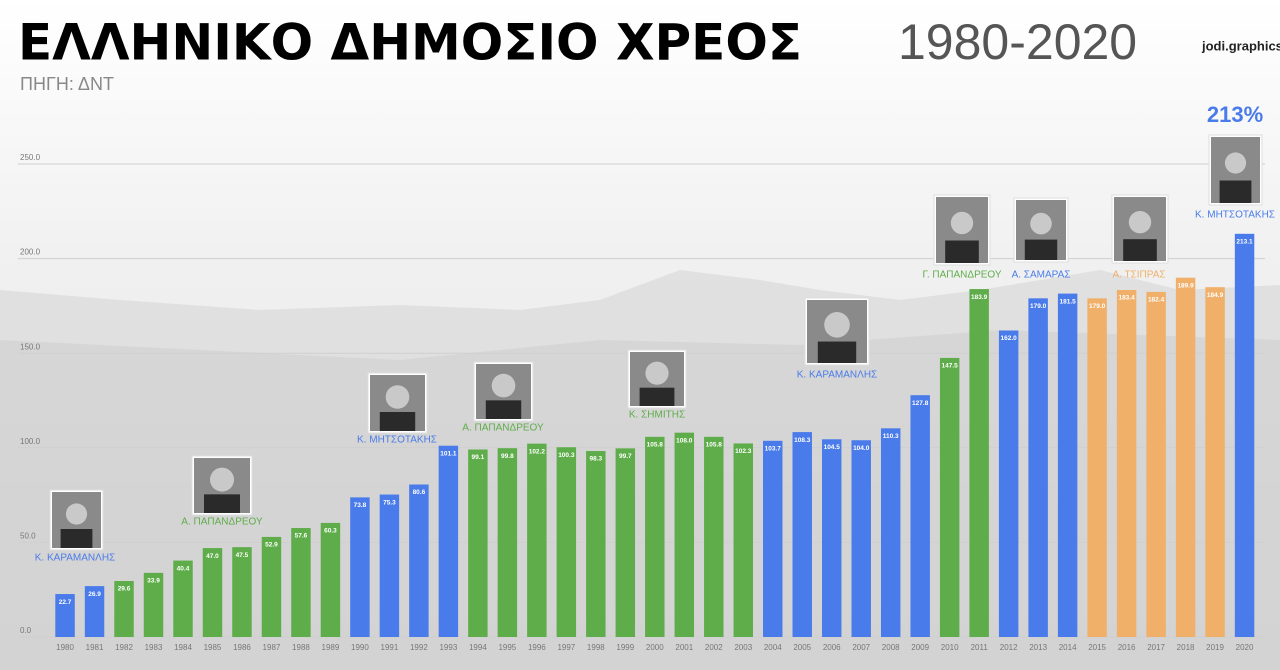 This screenshot has width=1280, height=670. Describe the element at coordinates (448, 647) in the screenshot. I see `x-tick-label: 1993` at that location.